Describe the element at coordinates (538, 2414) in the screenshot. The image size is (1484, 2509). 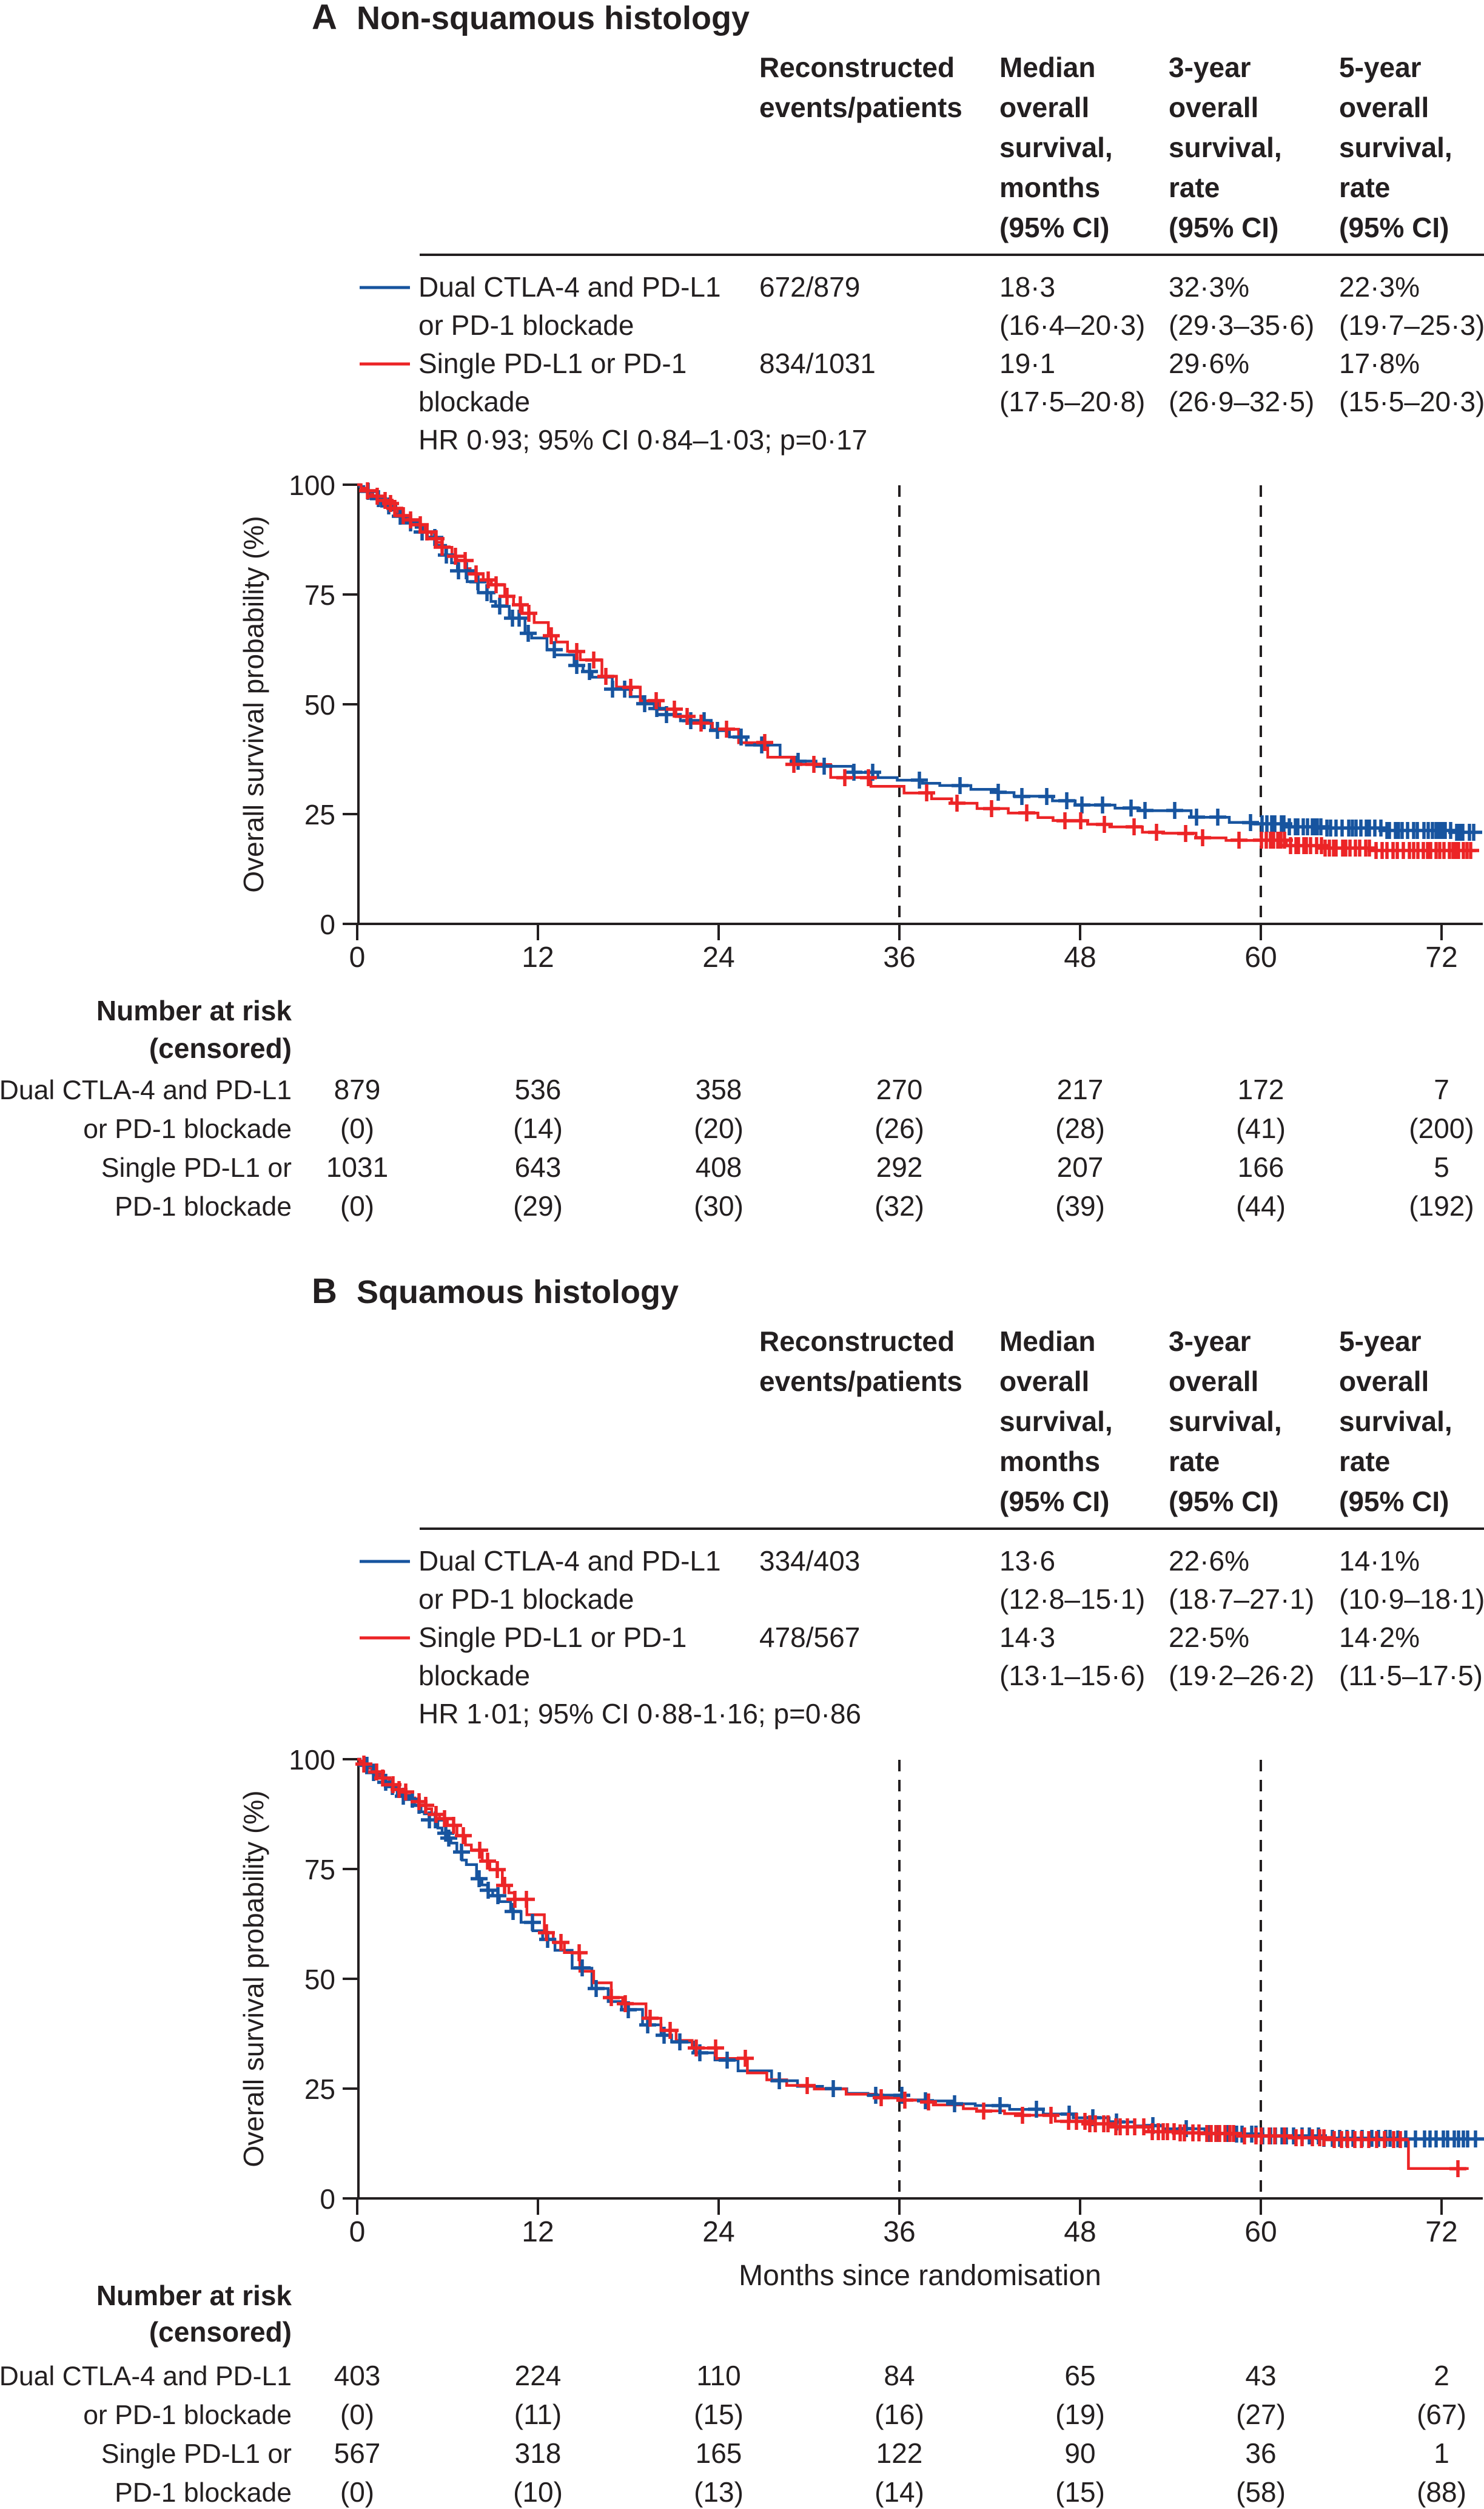
I see `svg-text: (11)` at that location.